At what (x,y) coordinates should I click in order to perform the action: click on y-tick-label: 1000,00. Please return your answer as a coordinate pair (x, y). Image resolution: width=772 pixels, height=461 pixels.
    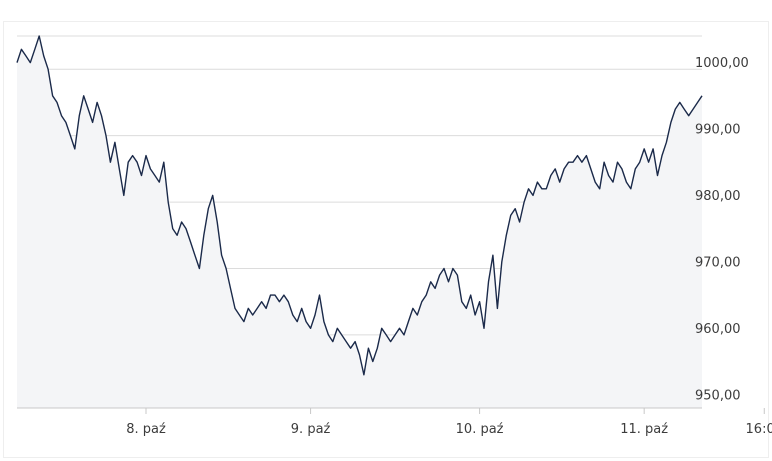
    Looking at the image, I should click on (722, 63).